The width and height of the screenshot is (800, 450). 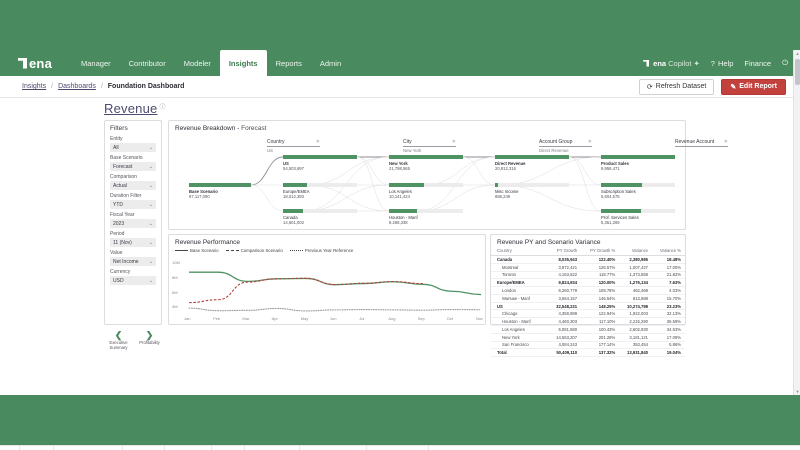 I want to click on table-row: Canada 8,035,943 122.40% 2,380,985 18.48%, so click(x=588, y=259).